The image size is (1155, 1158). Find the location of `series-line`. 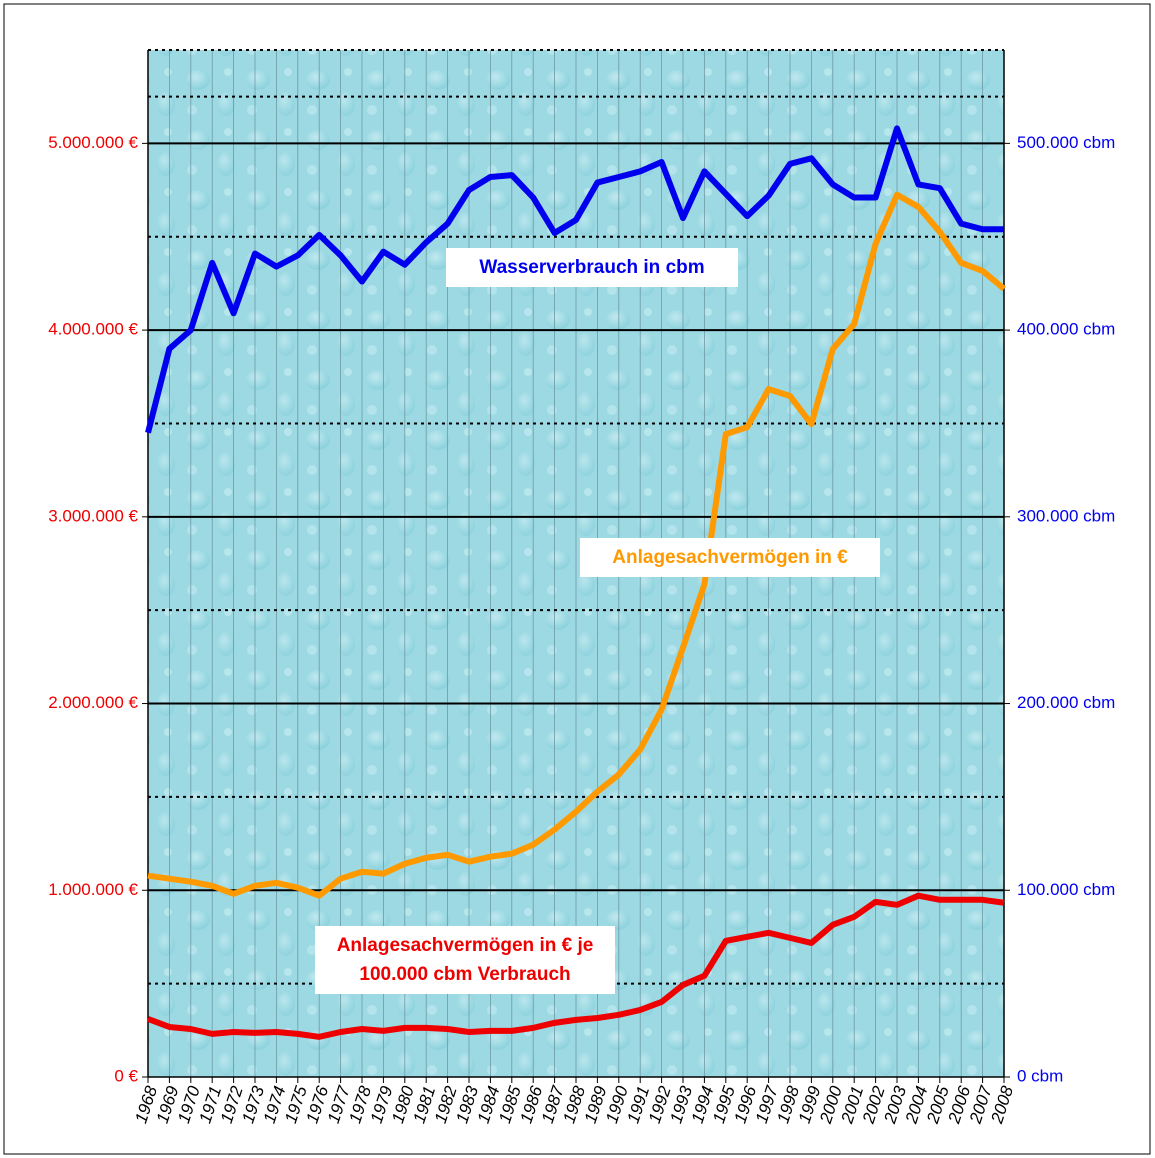

series-line is located at coordinates (575, 966).